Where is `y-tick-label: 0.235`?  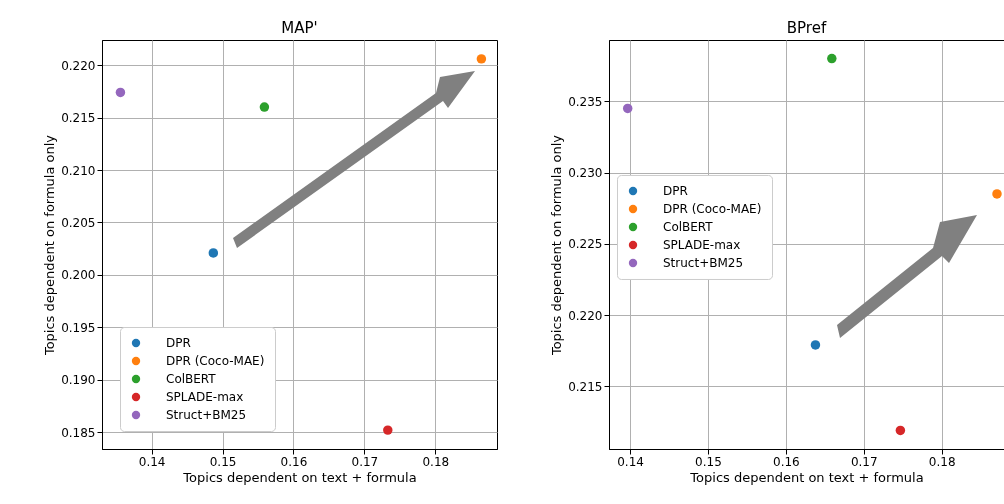
y-tick-label: 0.235 is located at coordinates (585, 101).